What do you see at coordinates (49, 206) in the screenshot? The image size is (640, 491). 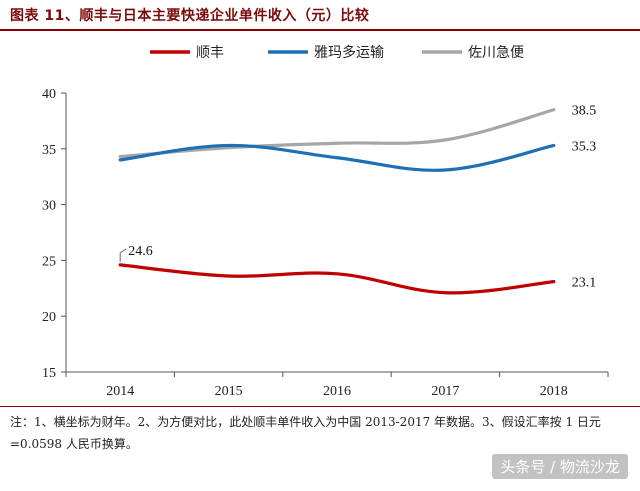 I see `y-tick-label: 30` at bounding box center [49, 206].